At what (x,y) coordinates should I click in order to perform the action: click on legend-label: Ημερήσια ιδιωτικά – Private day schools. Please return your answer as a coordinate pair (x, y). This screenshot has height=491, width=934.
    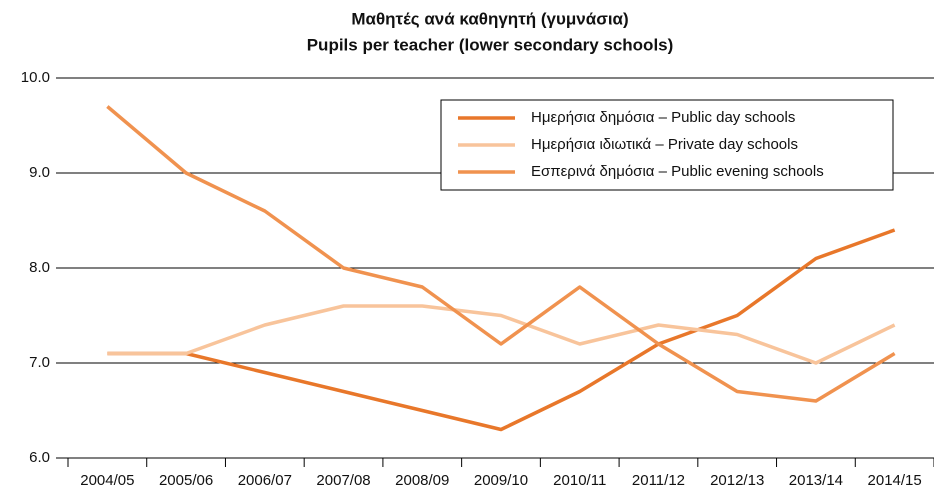
    Looking at the image, I should click on (664, 144).